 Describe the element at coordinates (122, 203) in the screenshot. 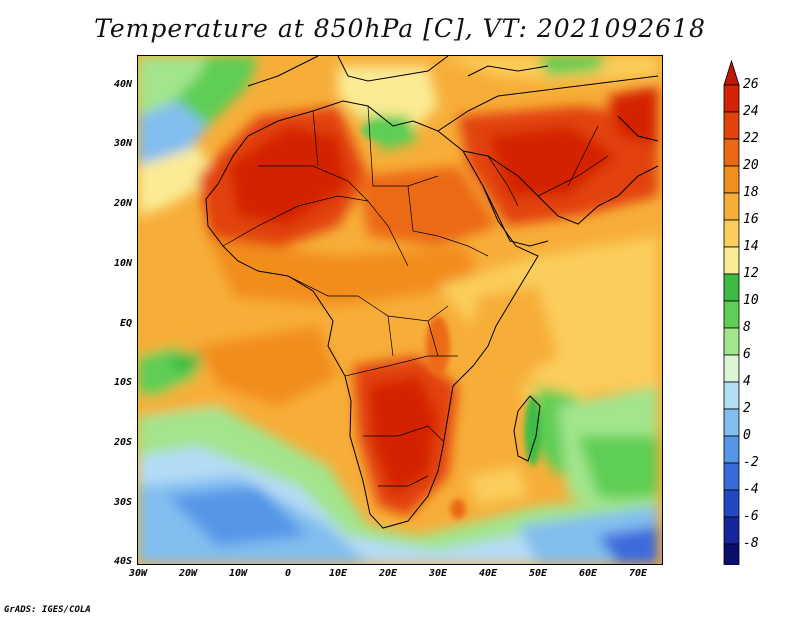

I see `lat-label-20n: 20N` at that location.